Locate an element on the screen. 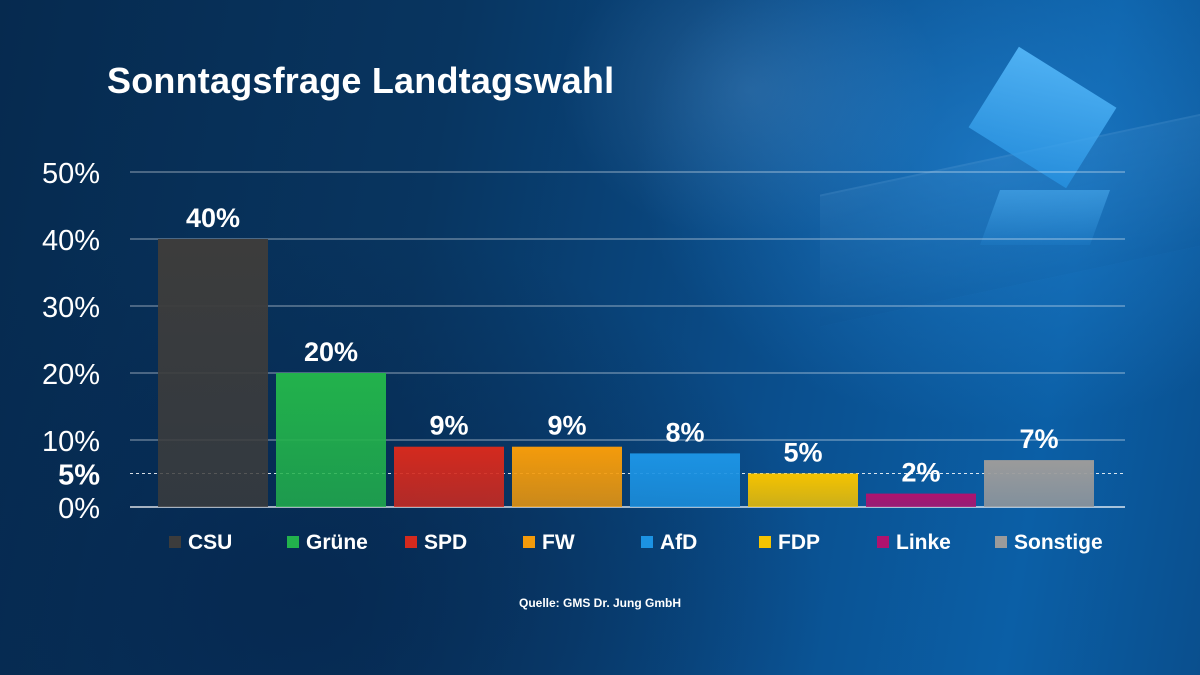 Image resolution: width=1200 pixels, height=675 pixels. bar-fw is located at coordinates (567, 476).